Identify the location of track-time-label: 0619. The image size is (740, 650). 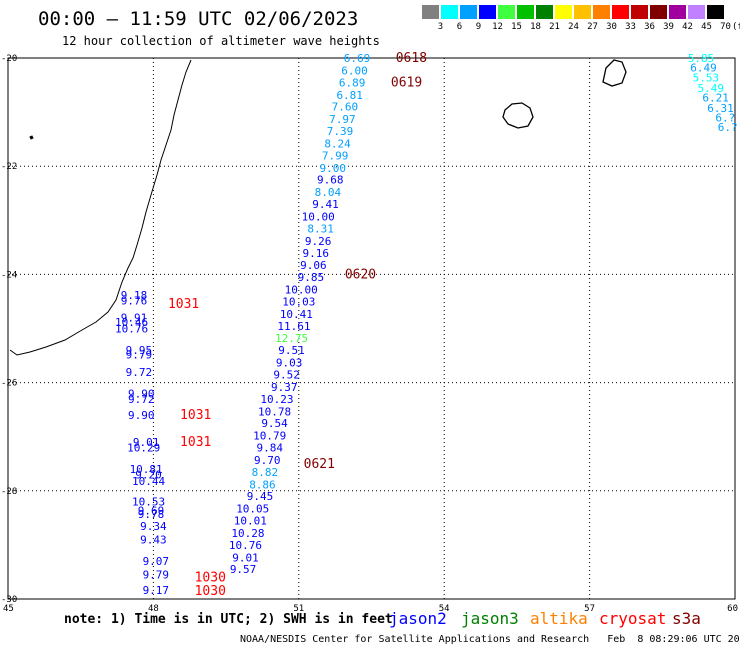
(406, 82).